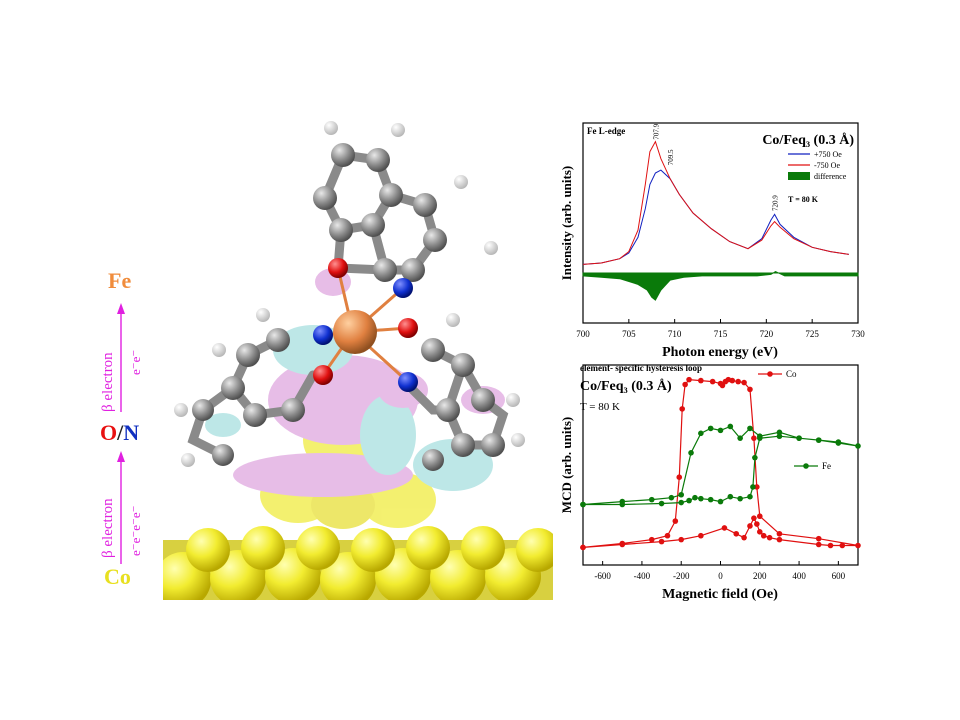 The image size is (960, 720). Describe the element at coordinates (131, 432) in the screenshot. I see `n-label: N` at that location.